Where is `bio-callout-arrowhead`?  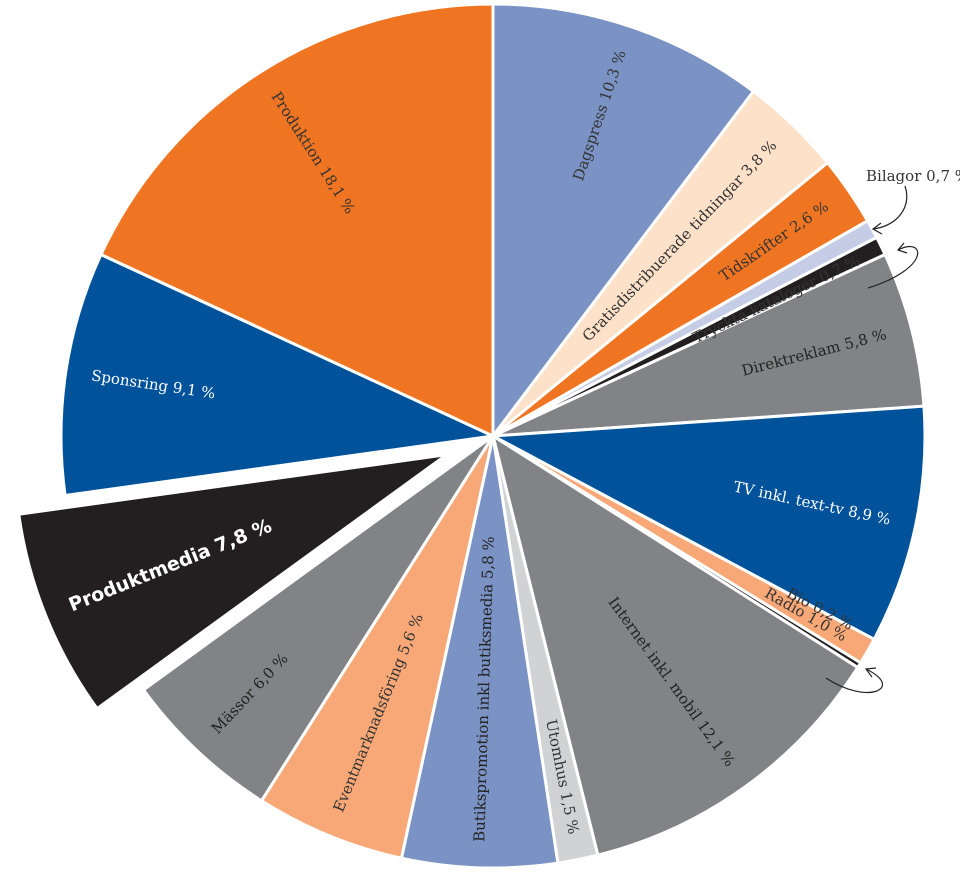
bio-callout-arrowhead is located at coordinates (870, 672).